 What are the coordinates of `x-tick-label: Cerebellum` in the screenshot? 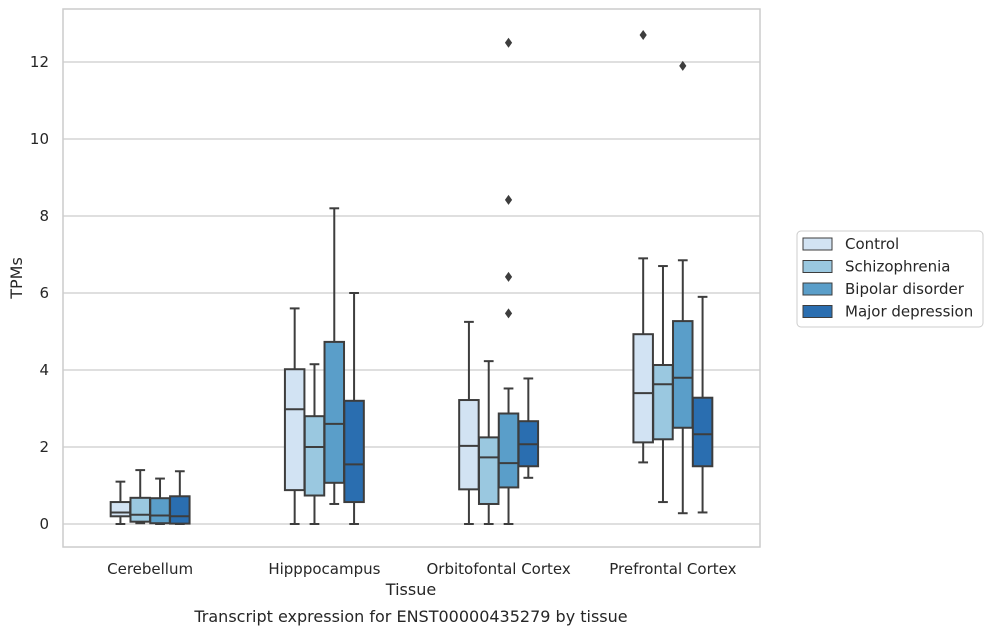 It's located at (150, 569).